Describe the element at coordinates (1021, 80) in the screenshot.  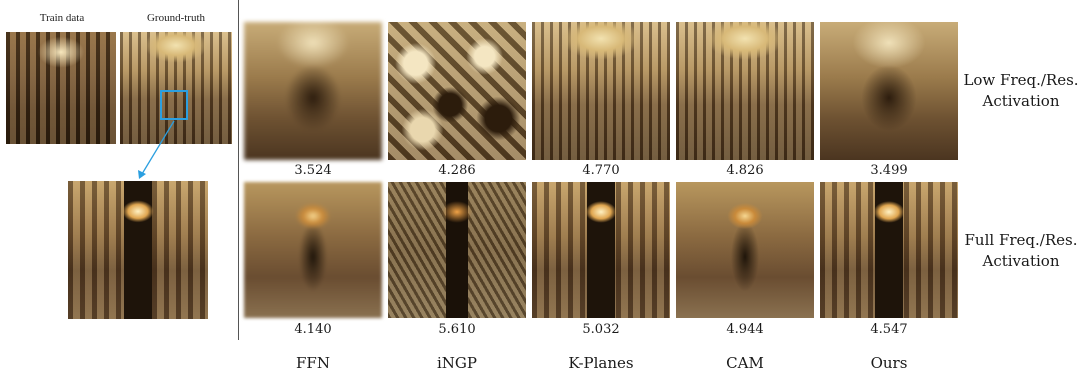
I see `row-label-low-line1: Low Freq./Res.` at that location.